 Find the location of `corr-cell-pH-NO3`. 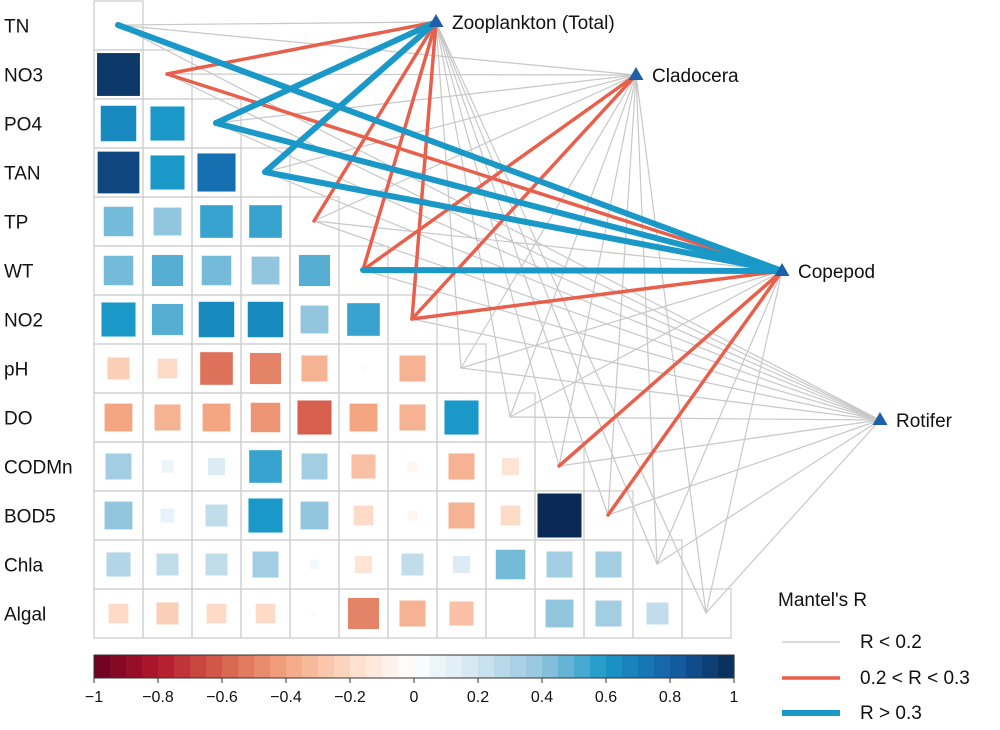

corr-cell-pH-NO3 is located at coordinates (167, 368).